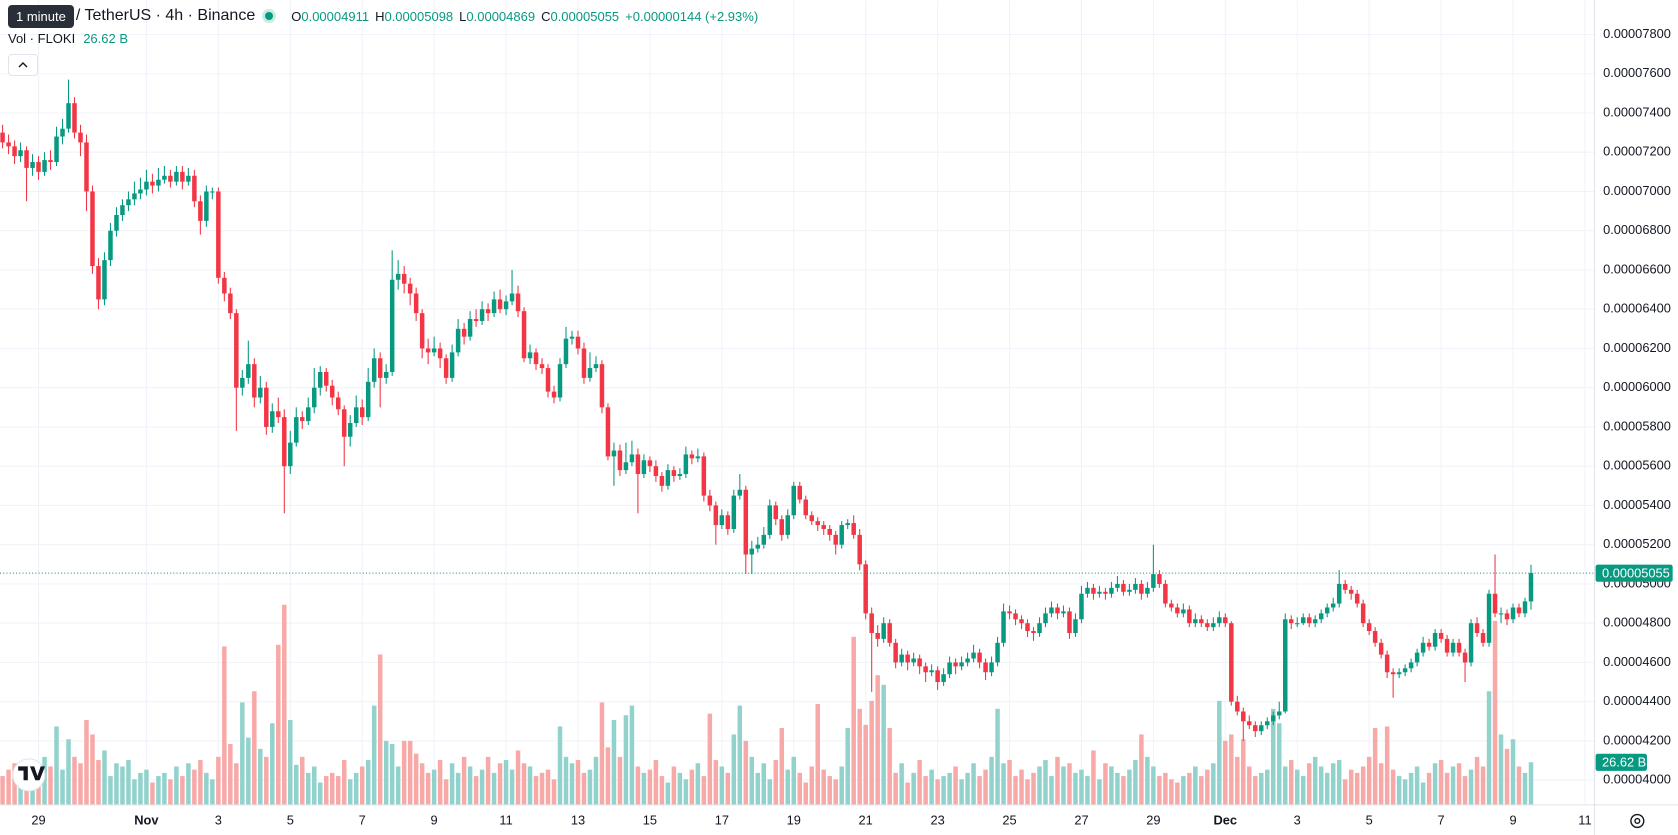  I want to click on y-tick-label: 0.00004200, so click(1637, 739).